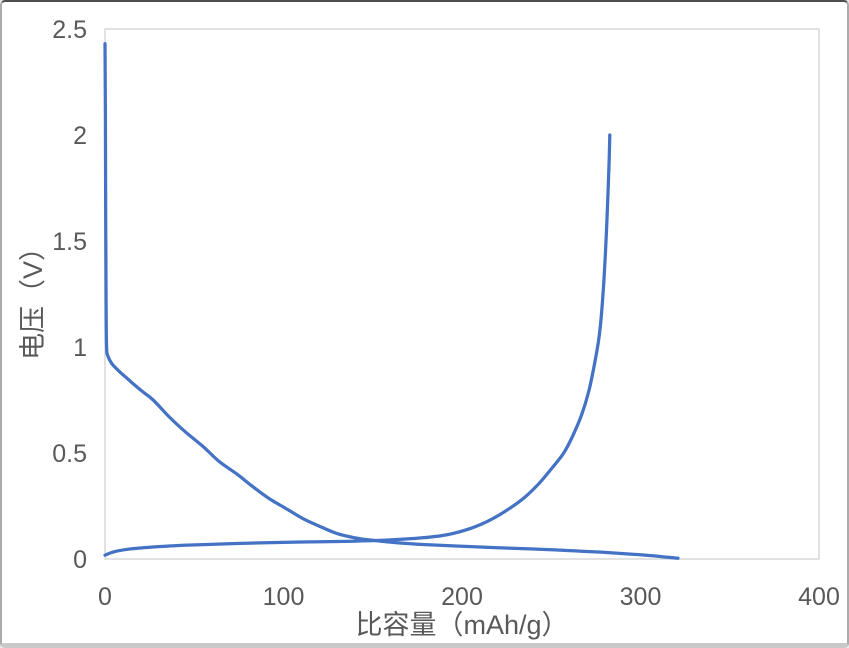 Image resolution: width=849 pixels, height=648 pixels. Describe the element at coordinates (69, 242) in the screenshot. I see `y-tick-label: 1.5` at that location.